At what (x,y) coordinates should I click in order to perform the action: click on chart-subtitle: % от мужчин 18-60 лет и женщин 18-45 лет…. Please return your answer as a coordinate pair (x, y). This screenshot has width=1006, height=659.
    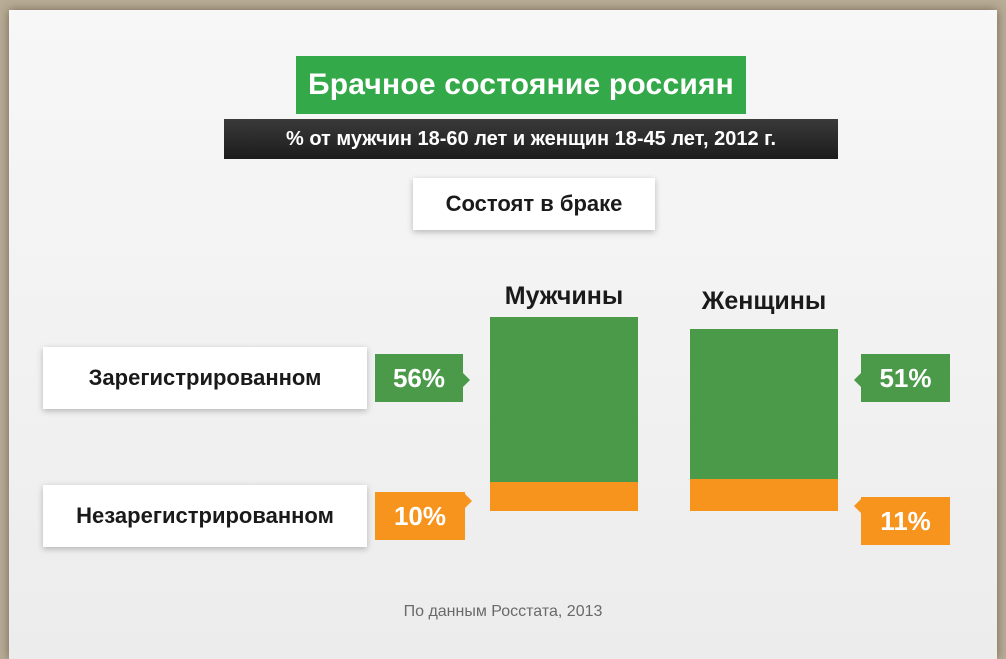
    Looking at the image, I should click on (531, 139).